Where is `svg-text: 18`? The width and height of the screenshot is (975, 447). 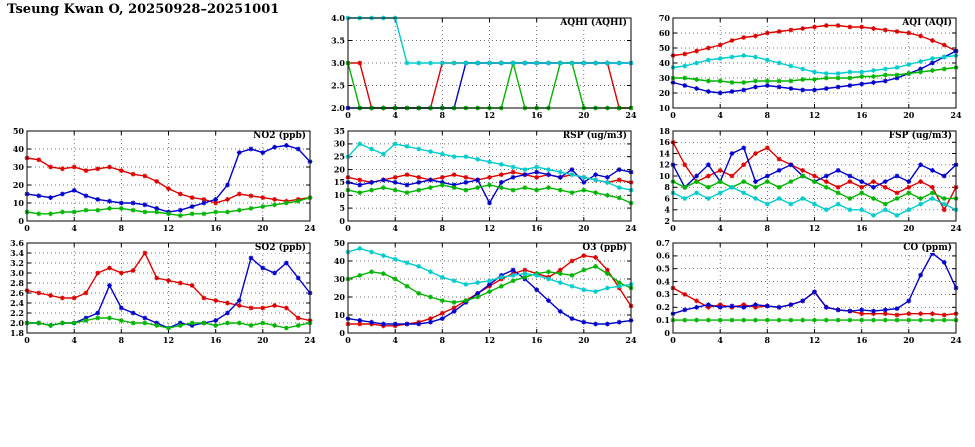
svg-text: 18 is located at coordinates (665, 131).